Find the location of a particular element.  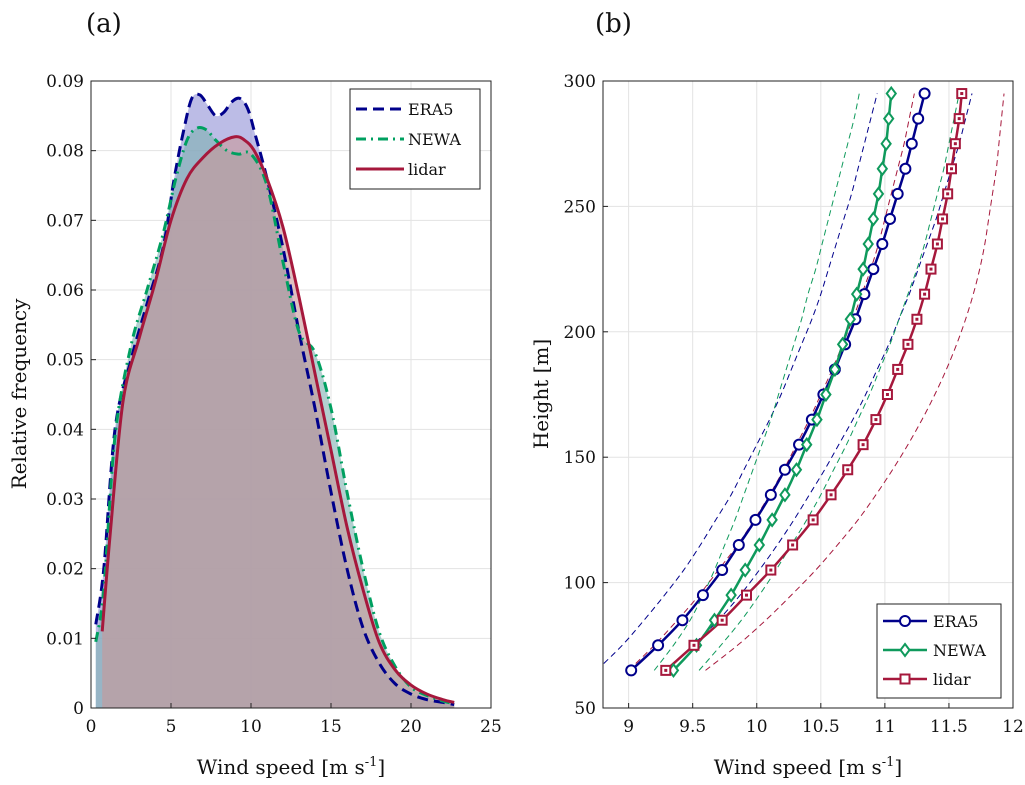

panel-b-x-axis-label: Wind speed [m s-1] is located at coordinates (808, 767).